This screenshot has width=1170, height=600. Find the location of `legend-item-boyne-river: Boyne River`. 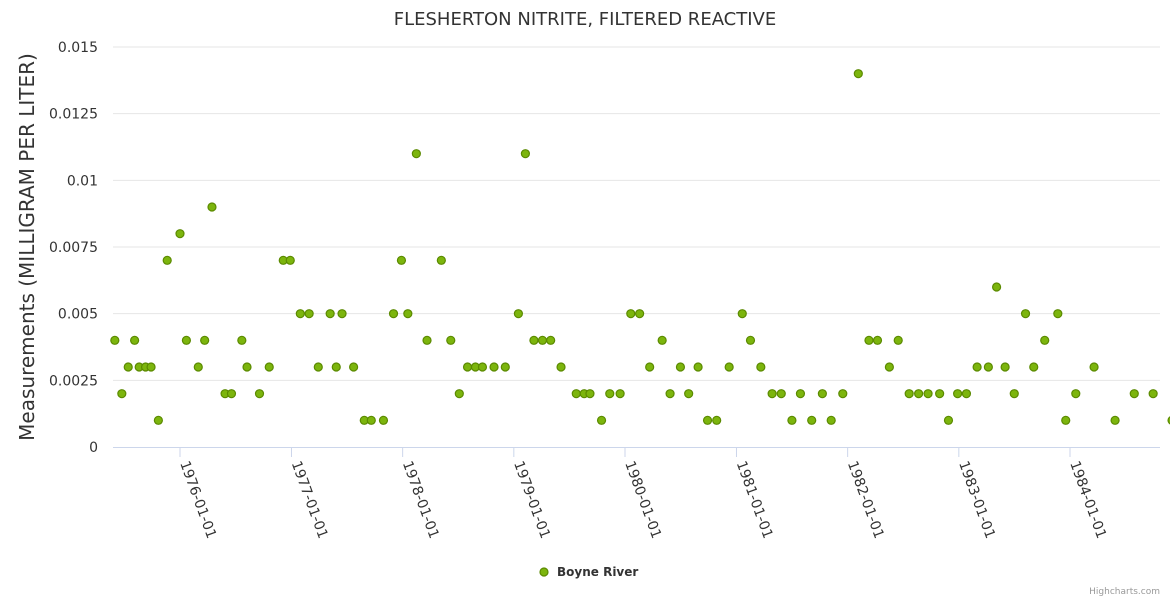

legend-item-boyne-river: Boyne River is located at coordinates (597, 572).